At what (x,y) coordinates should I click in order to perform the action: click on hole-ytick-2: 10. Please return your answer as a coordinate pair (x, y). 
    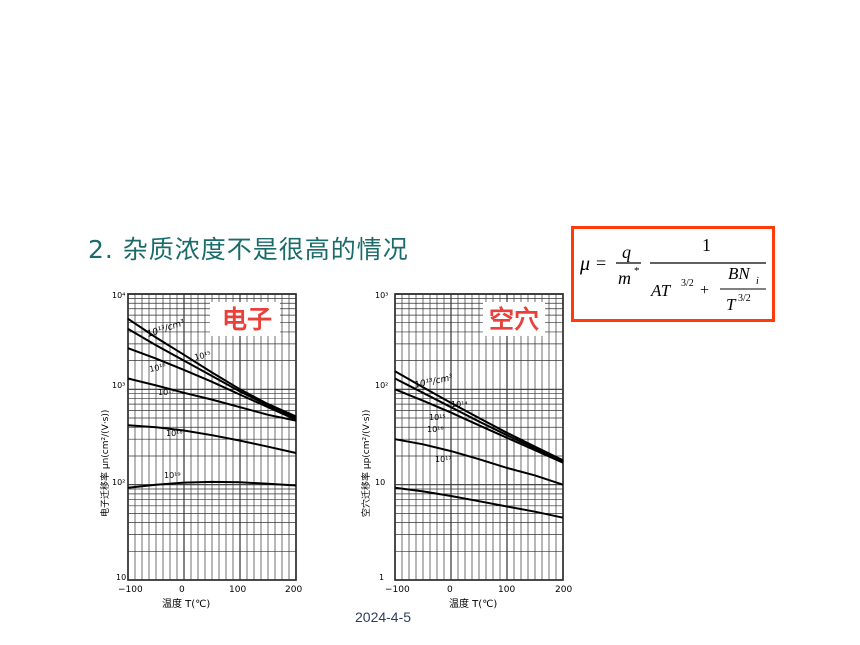
    Looking at the image, I should click on (380, 482).